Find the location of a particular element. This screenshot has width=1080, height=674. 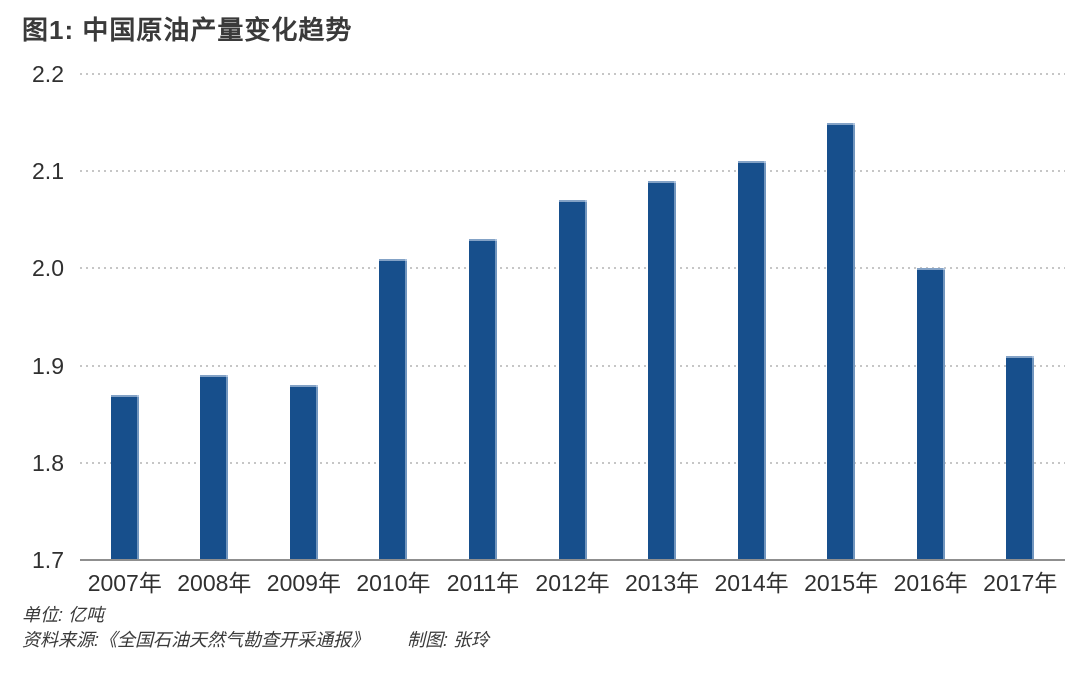

bar-column-2013年 is located at coordinates (662, 317).